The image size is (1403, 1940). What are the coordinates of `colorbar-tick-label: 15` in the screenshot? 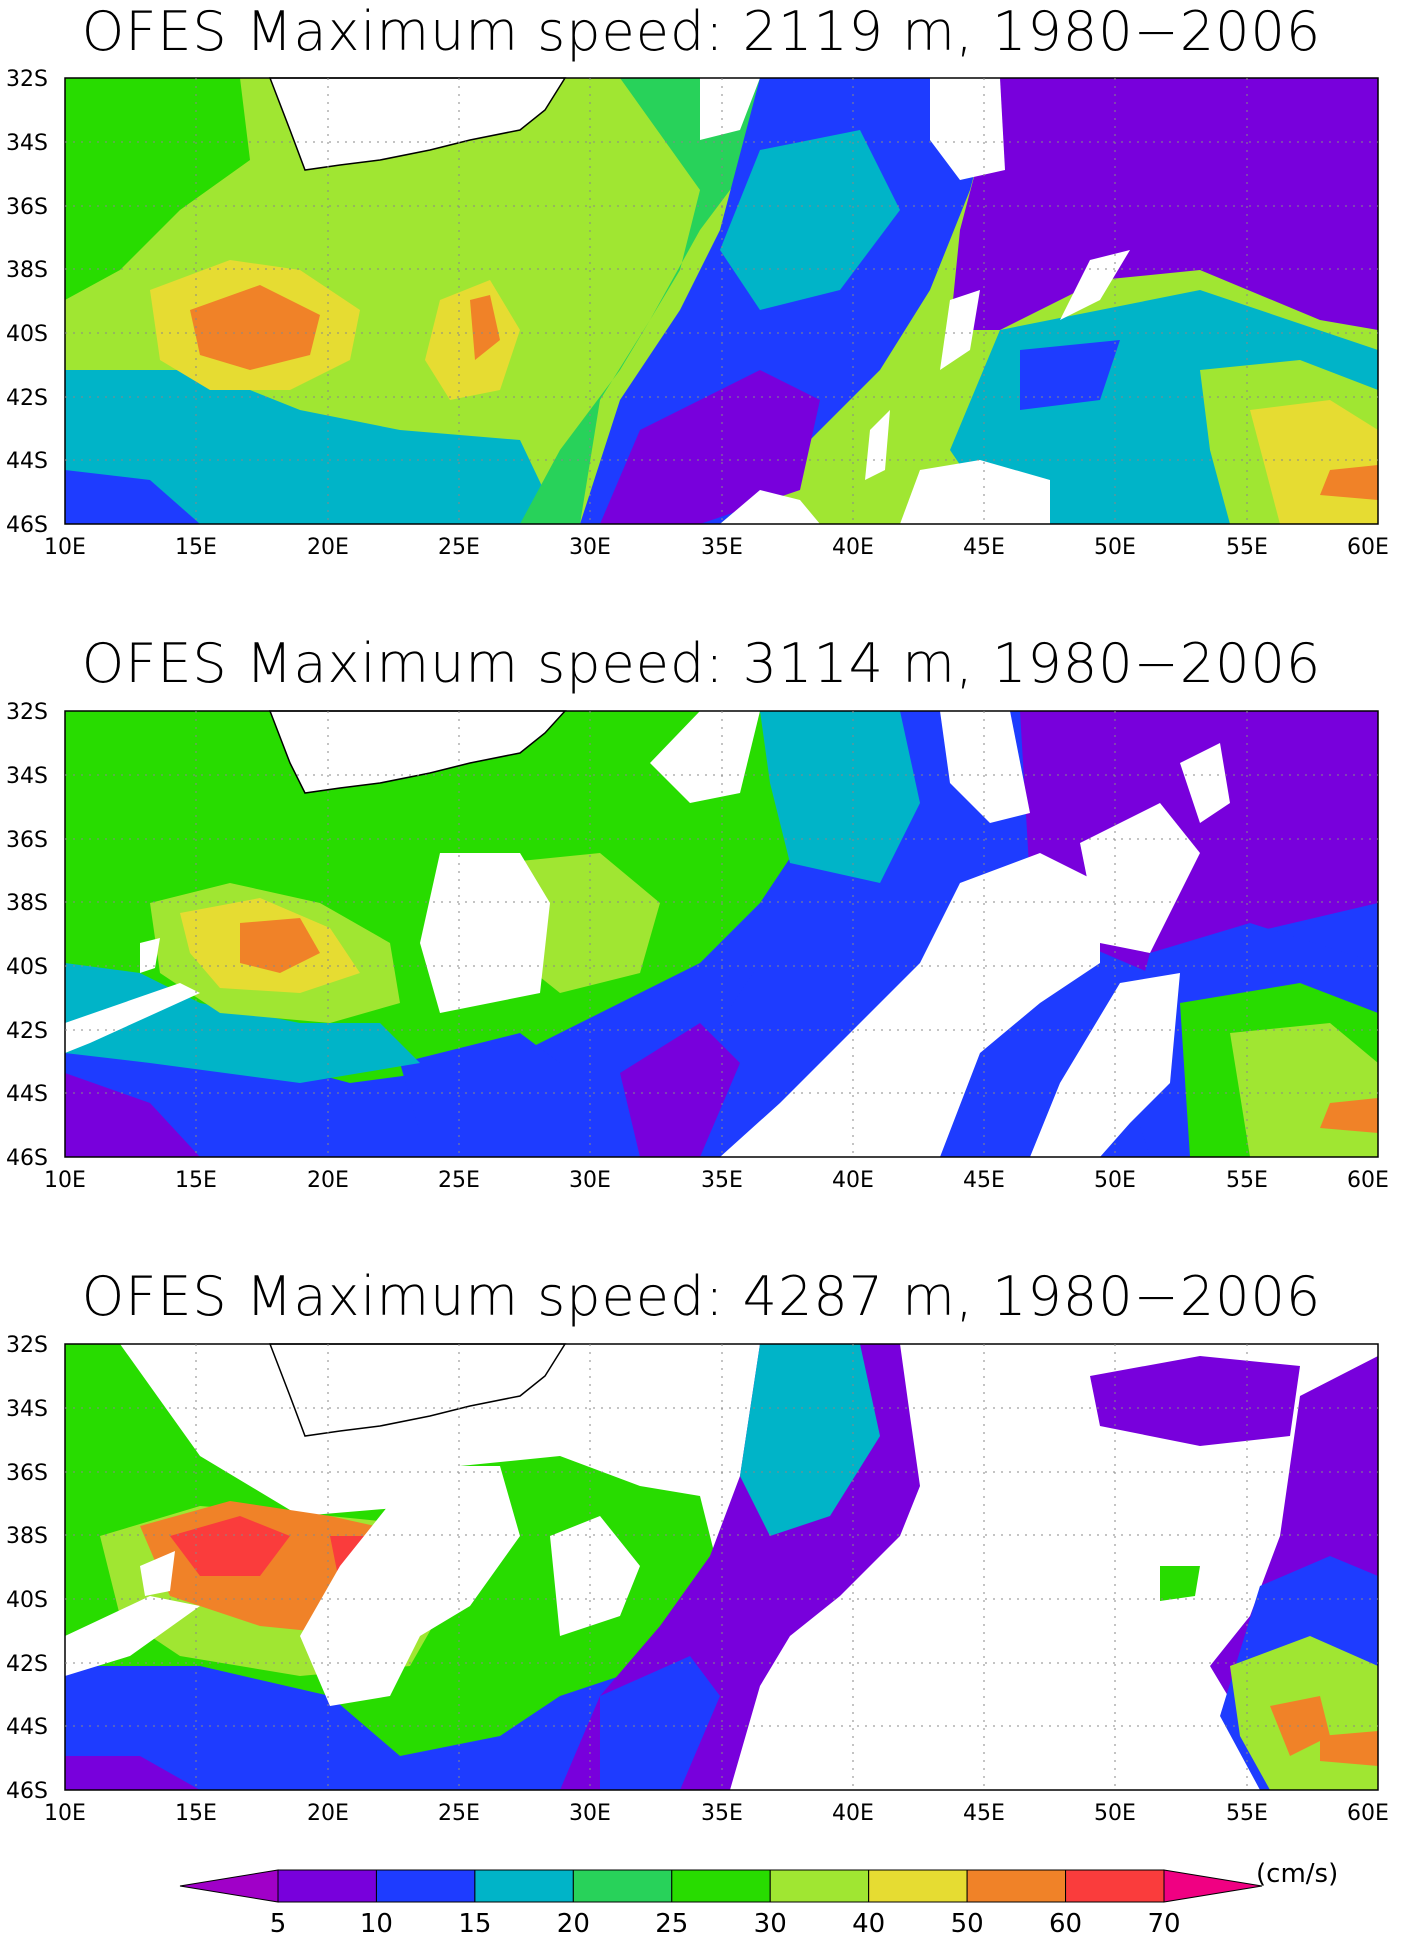 It's located at (474, 1924).